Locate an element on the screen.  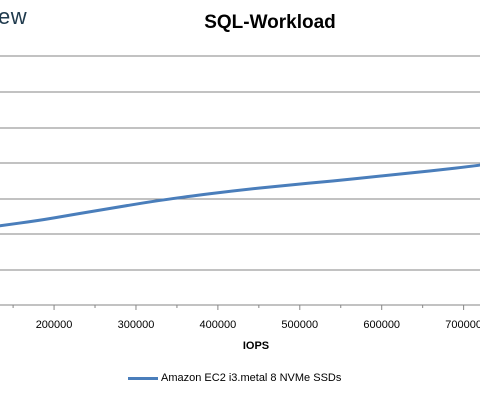
x-axis-label: IOPS is located at coordinates (256, 346).